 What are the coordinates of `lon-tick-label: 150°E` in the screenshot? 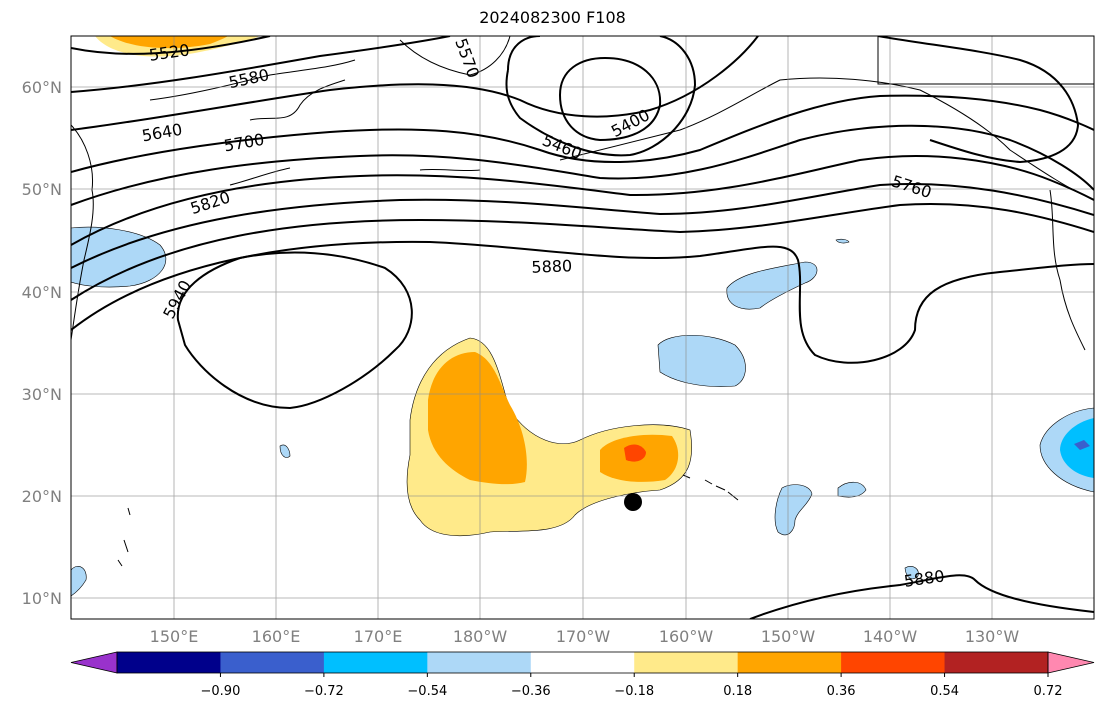 It's located at (174, 636).